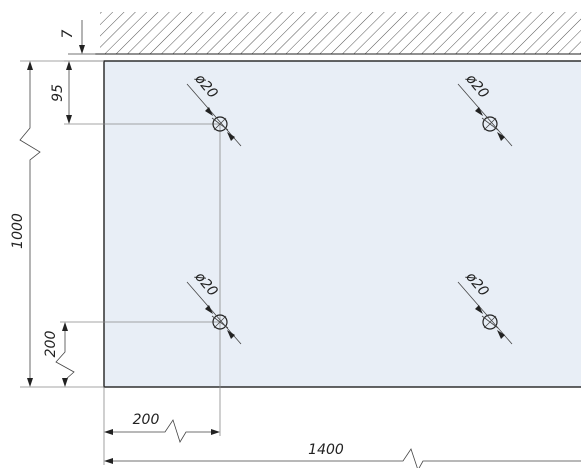 The image size is (581, 468). What do you see at coordinates (340, 33) in the screenshot?
I see `wall-hatching` at bounding box center [340, 33].